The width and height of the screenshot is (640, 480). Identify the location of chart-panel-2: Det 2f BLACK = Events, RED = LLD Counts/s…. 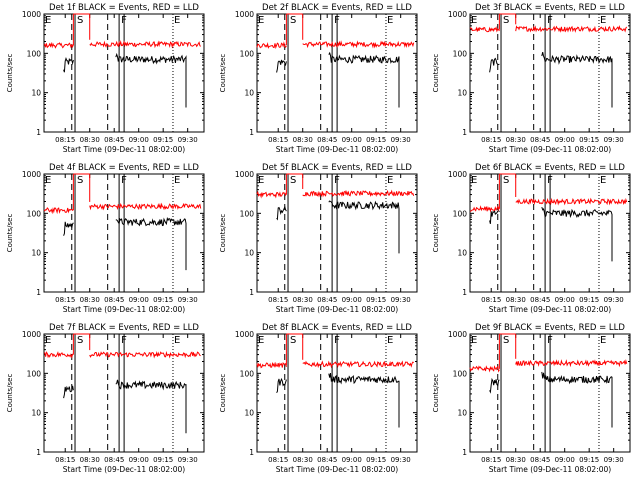
(318, 78).